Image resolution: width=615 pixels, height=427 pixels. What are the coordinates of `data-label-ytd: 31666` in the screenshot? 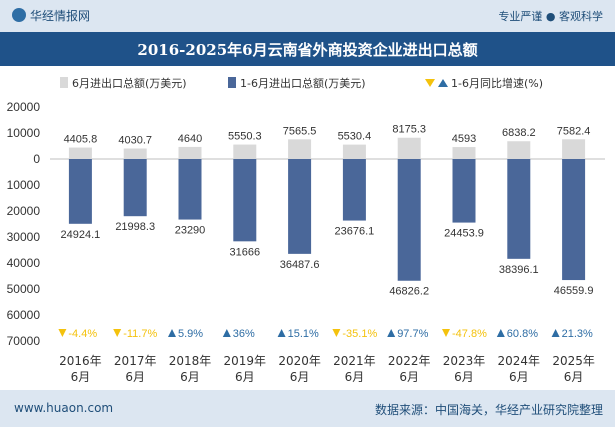 It's located at (245, 252).